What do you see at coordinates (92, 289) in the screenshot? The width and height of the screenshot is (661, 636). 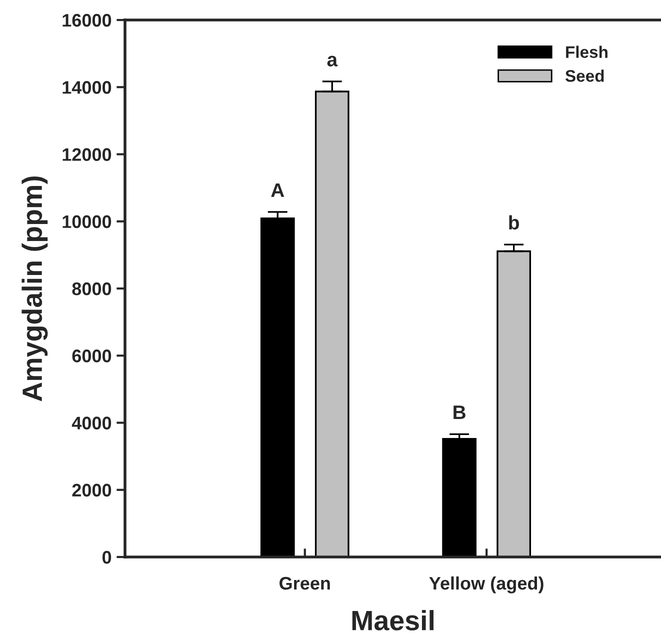 I see `y-tick-label: 8000` at bounding box center [92, 289].